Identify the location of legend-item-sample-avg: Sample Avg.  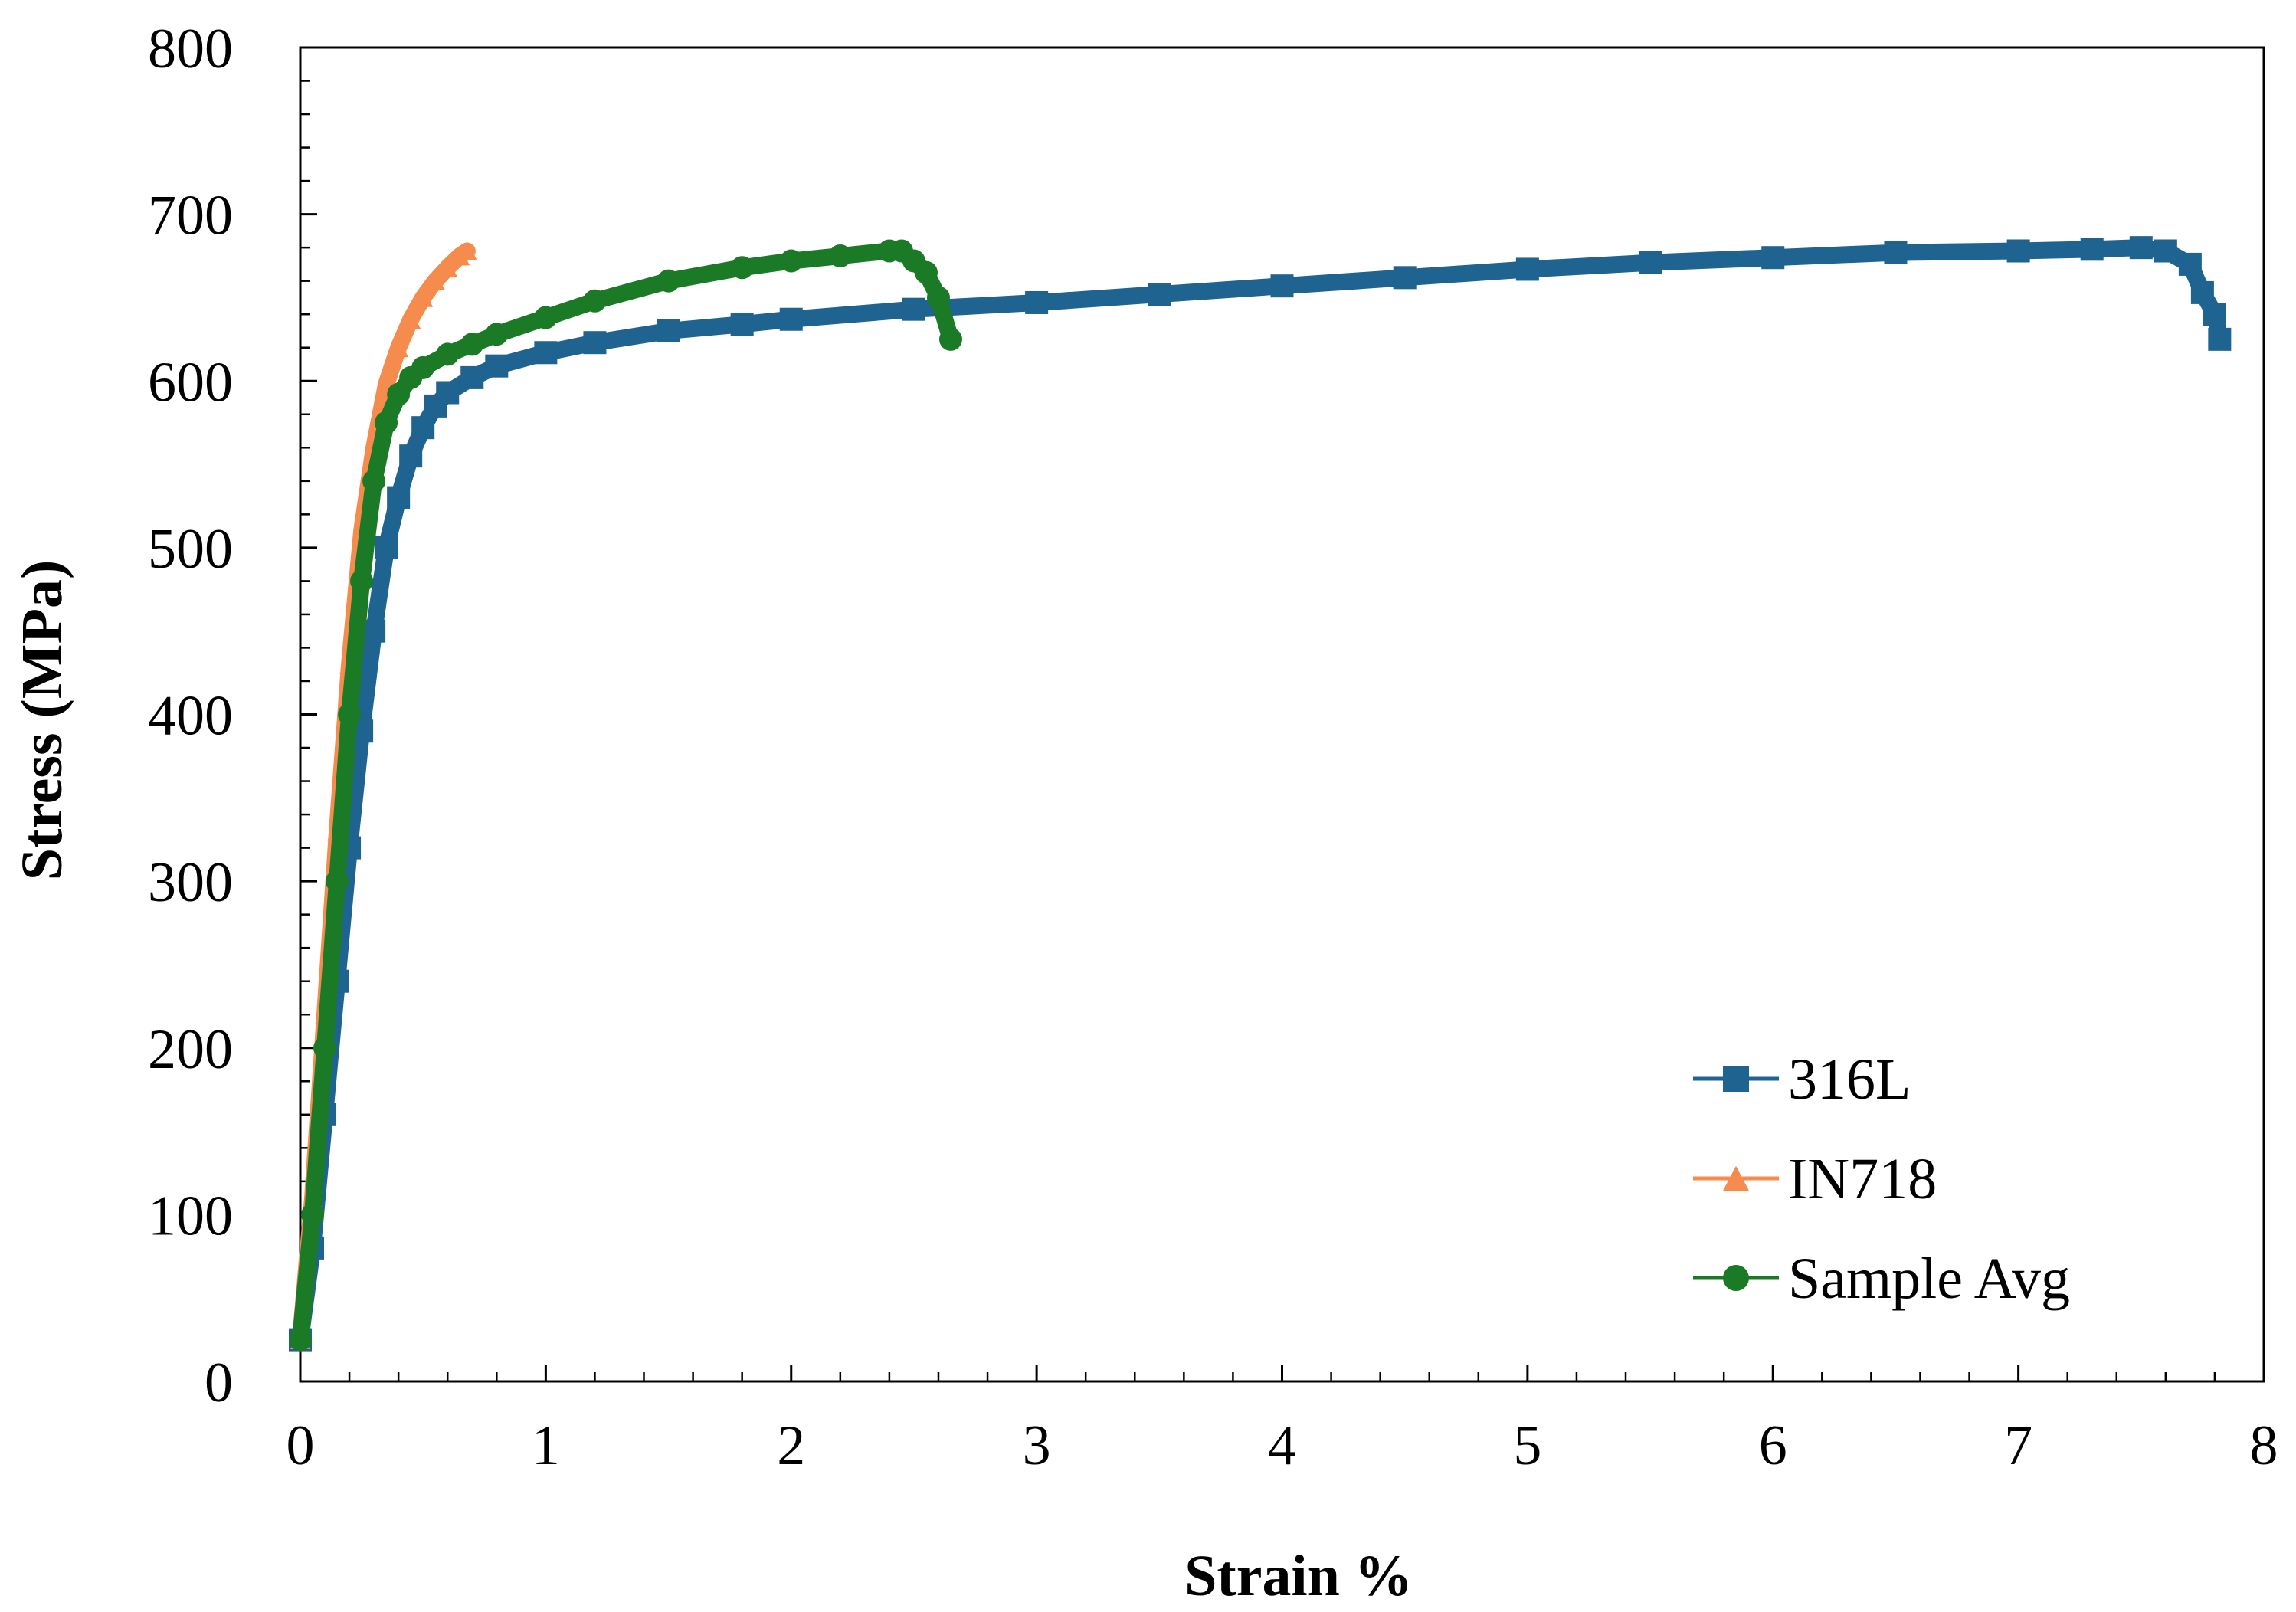
(1881, 1279).